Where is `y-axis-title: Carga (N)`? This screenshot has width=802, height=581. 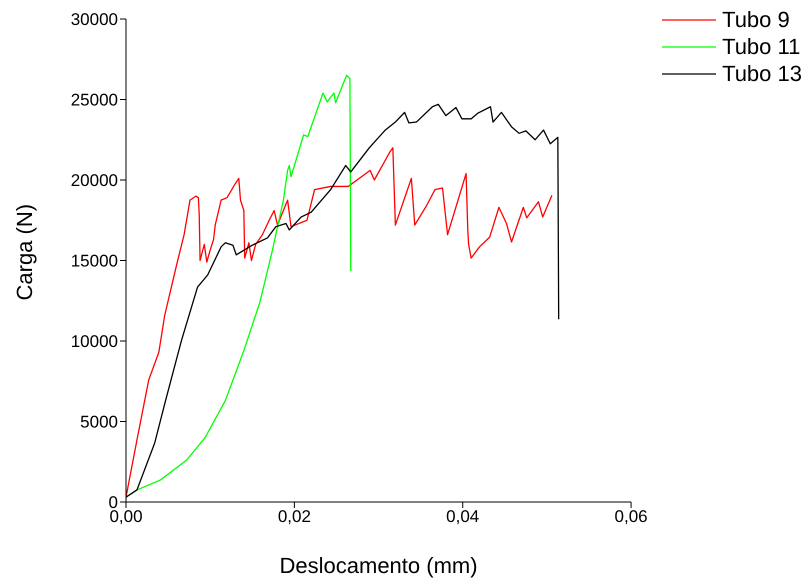 y-axis-title: Carga (N) is located at coordinates (24, 252).